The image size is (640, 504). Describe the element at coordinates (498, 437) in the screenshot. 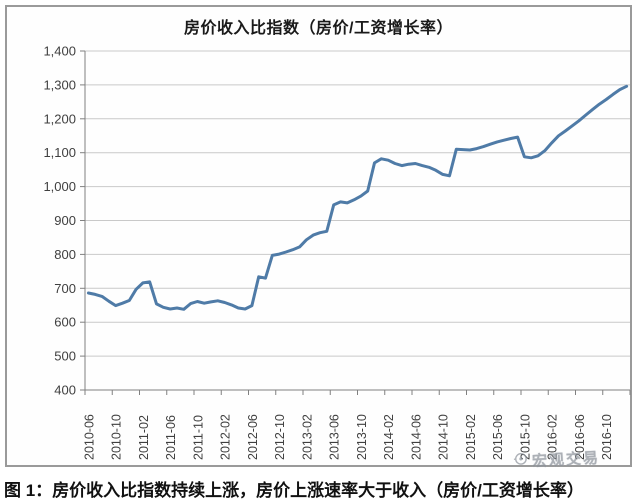

I see `x-tick-label: 2015-06` at that location.